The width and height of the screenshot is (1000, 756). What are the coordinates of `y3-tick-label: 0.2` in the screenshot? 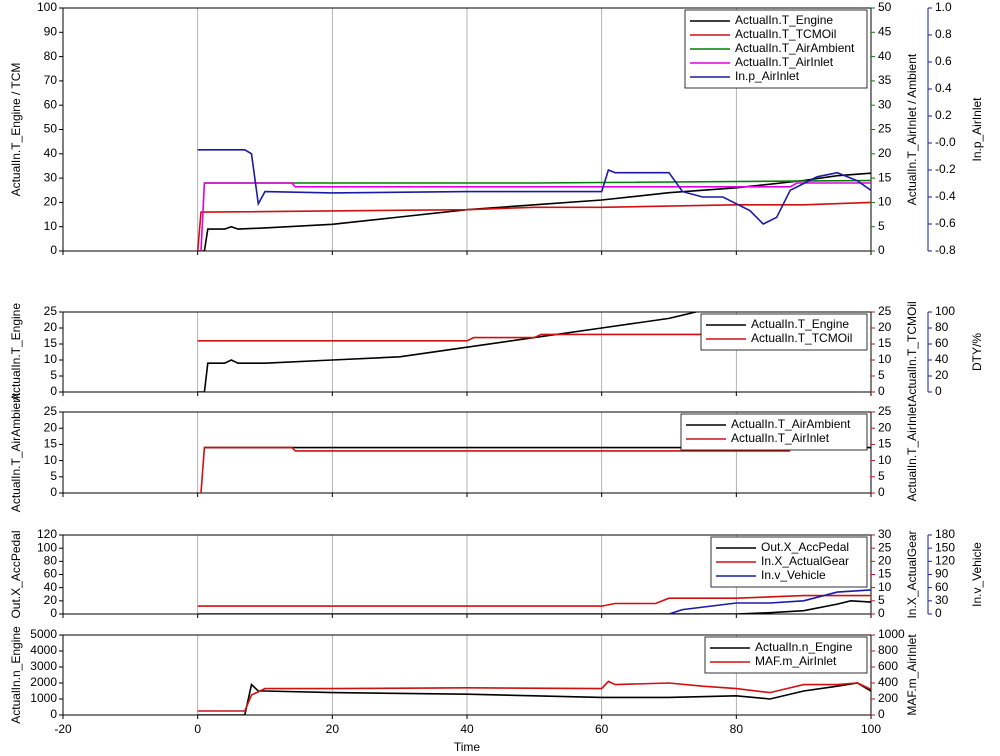 It's located at (943, 115).